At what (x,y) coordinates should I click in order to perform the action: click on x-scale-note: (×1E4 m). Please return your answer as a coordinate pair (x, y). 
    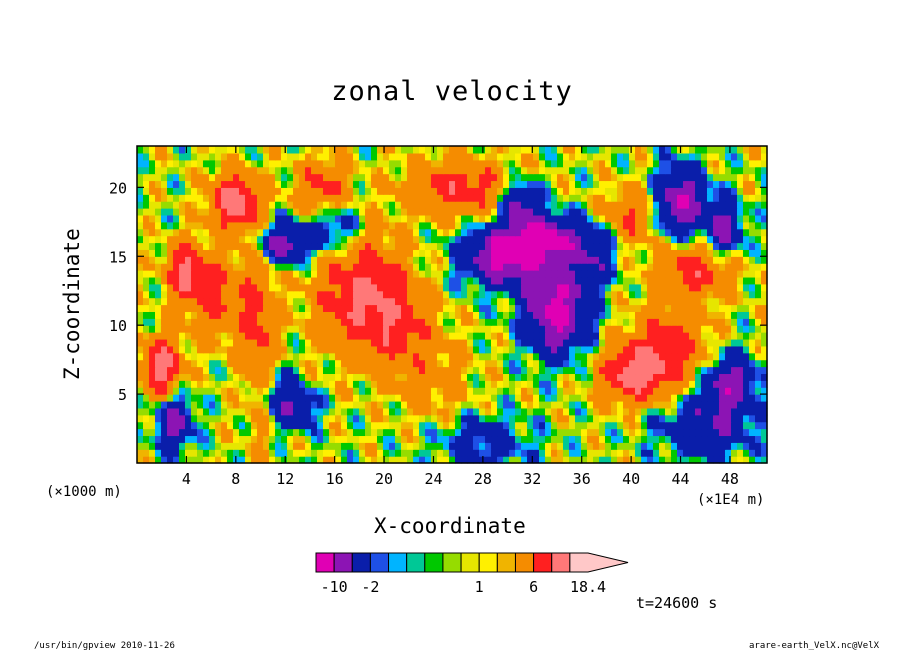
    Looking at the image, I should click on (731, 500).